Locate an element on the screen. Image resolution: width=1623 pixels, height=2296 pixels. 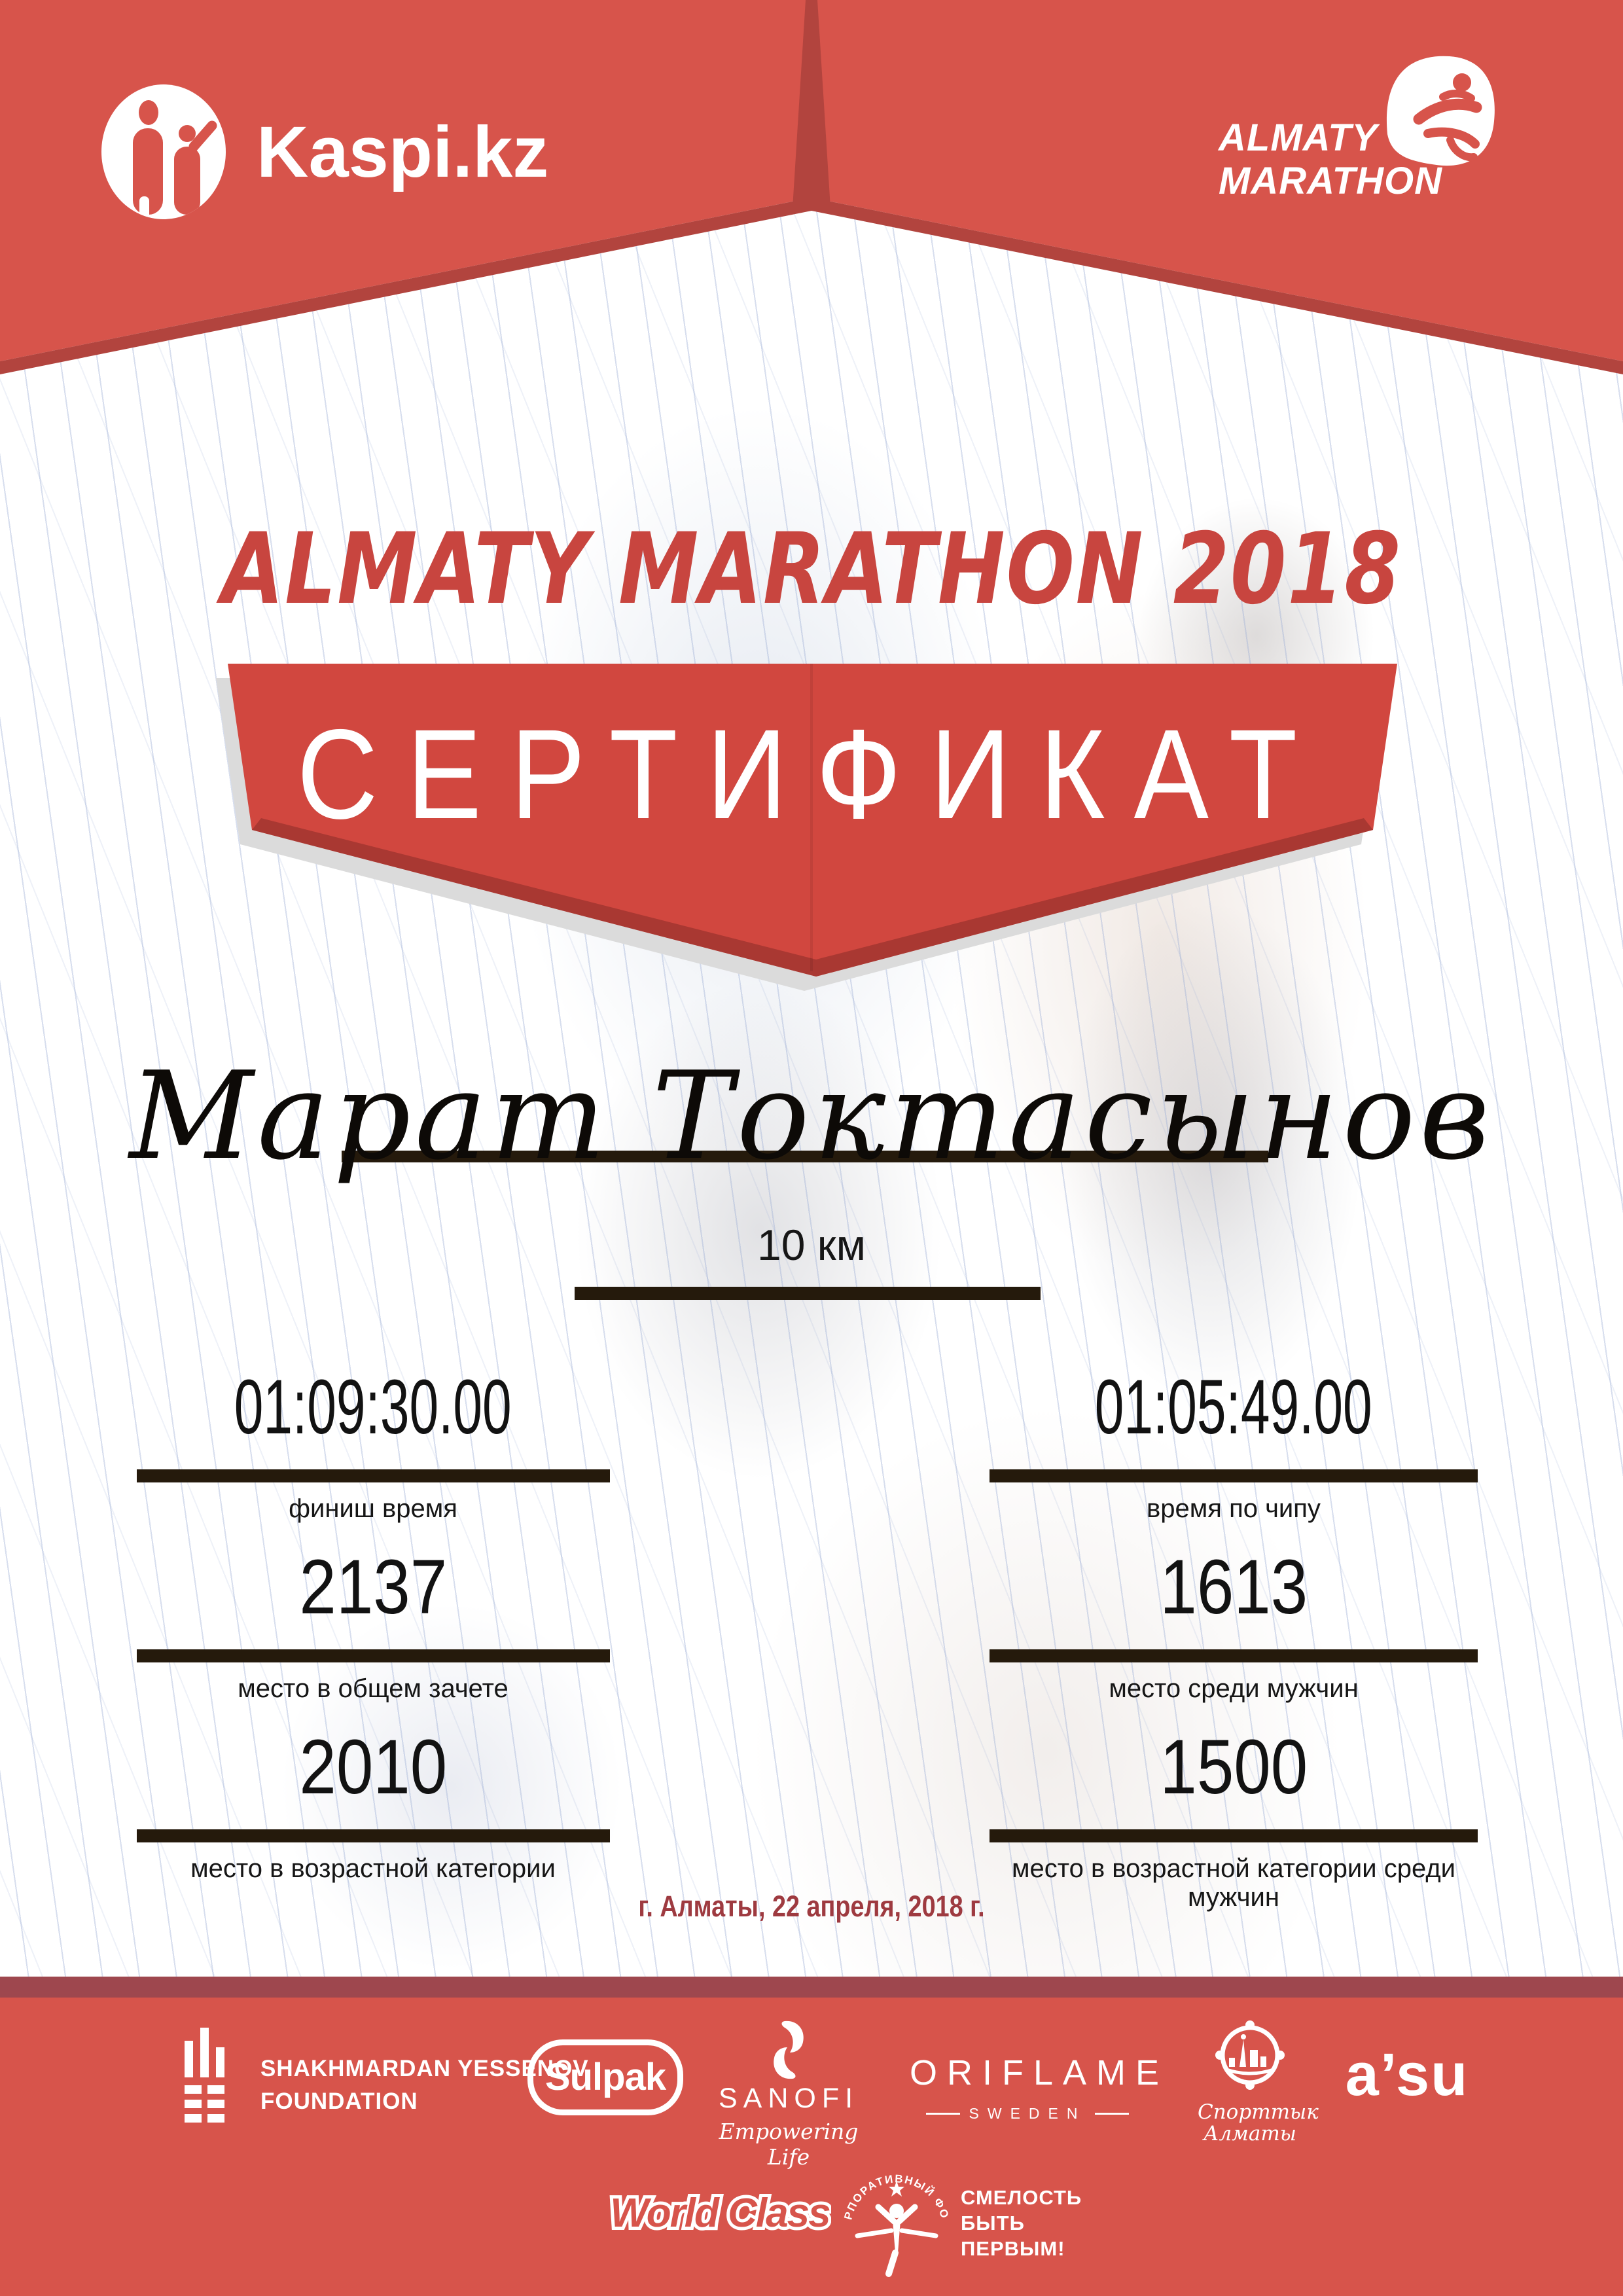
oriflame-name: ORIFLAME is located at coordinates (1039, 2072).